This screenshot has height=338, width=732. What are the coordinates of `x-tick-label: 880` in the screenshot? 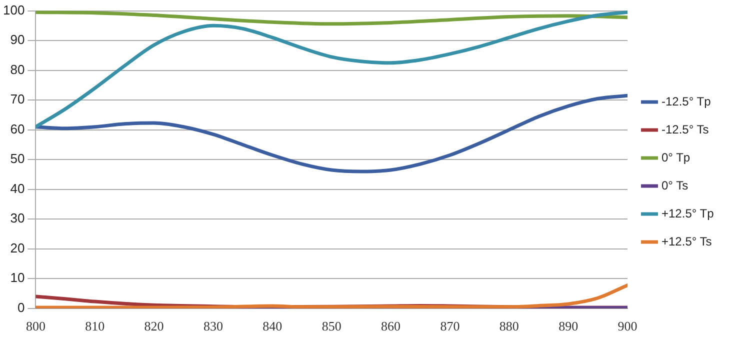 It's located at (509, 326).